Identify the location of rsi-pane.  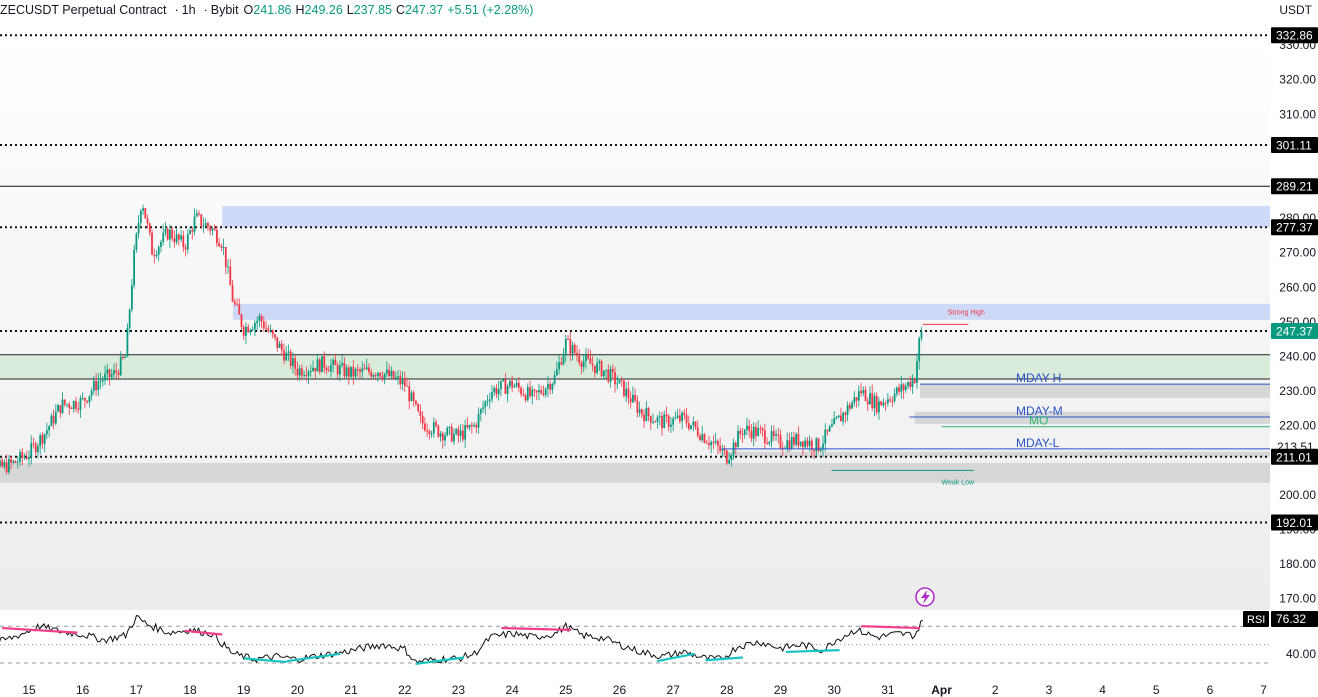
(635, 646).